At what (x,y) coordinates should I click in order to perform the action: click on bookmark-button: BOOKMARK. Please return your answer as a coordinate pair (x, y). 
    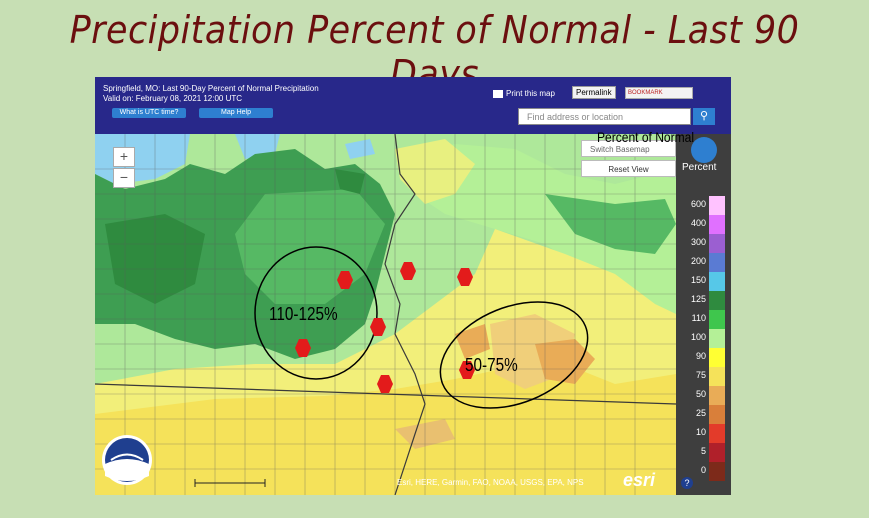
    Looking at the image, I should click on (659, 93).